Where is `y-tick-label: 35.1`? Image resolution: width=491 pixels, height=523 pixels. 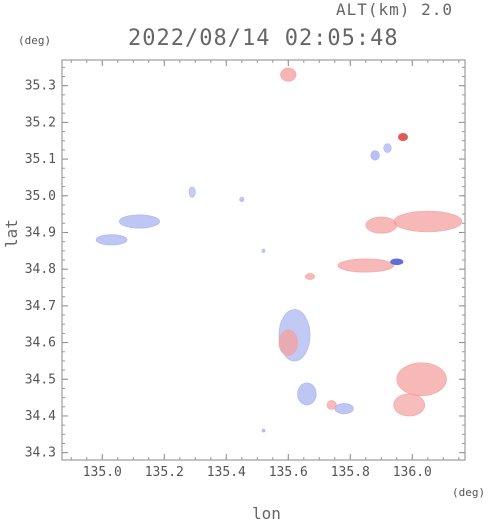 y-tick-label: 35.1 is located at coordinates (40, 159).